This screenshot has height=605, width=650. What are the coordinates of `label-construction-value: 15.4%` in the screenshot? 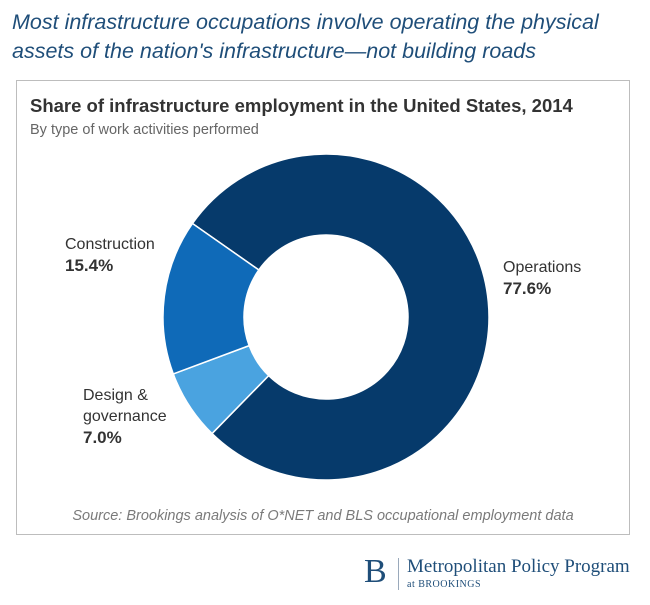 It's located at (89, 265).